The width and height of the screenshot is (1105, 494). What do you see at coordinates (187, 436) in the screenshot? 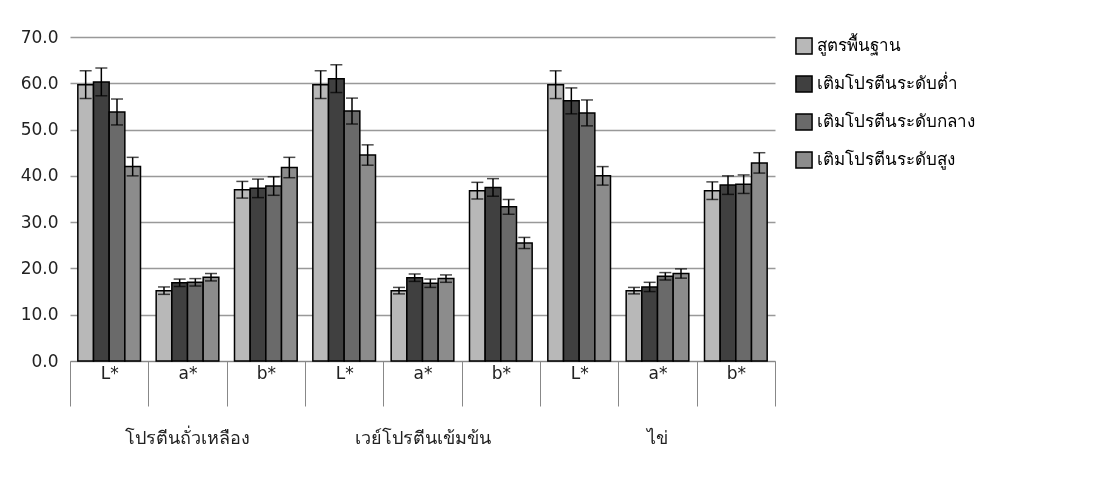
I see `text: โปรตีนถั่วเหลือง` at bounding box center [187, 436].